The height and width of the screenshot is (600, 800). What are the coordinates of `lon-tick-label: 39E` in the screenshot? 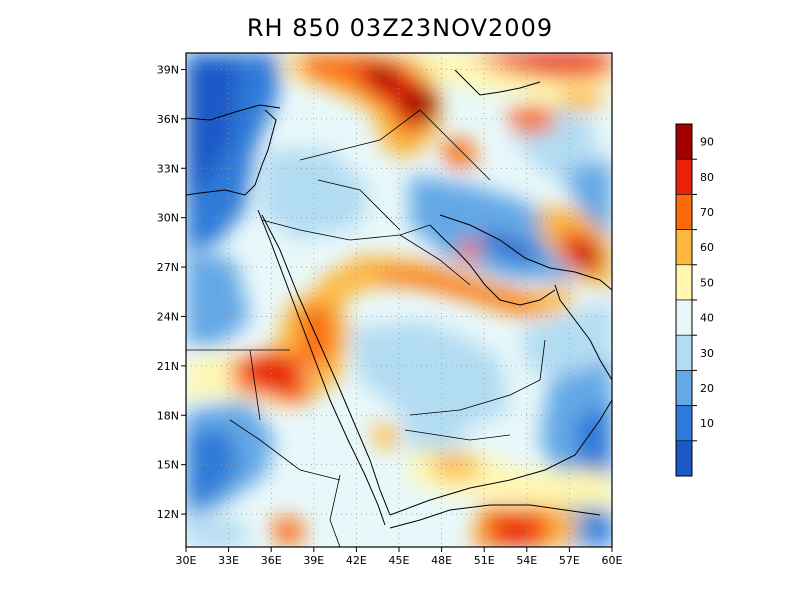 It's located at (313, 560).